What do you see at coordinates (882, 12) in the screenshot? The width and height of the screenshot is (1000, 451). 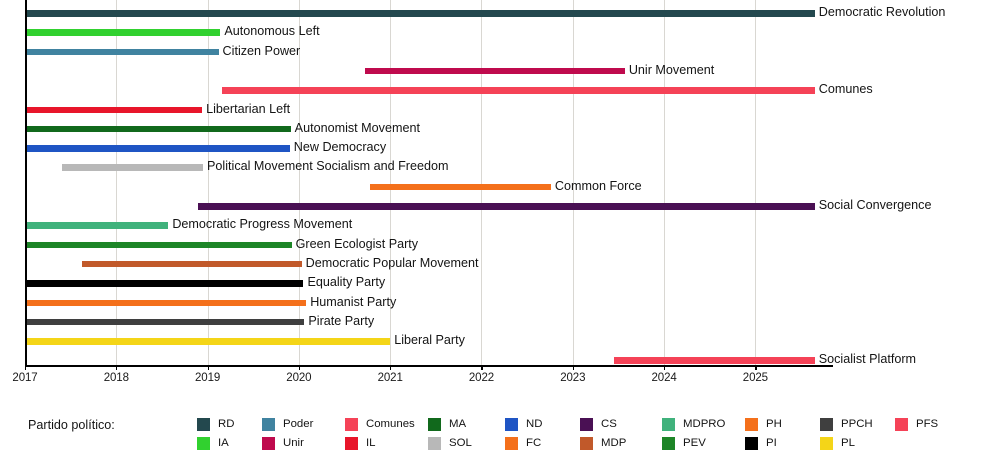 I see `task-label: Democratic Revolution` at bounding box center [882, 12].